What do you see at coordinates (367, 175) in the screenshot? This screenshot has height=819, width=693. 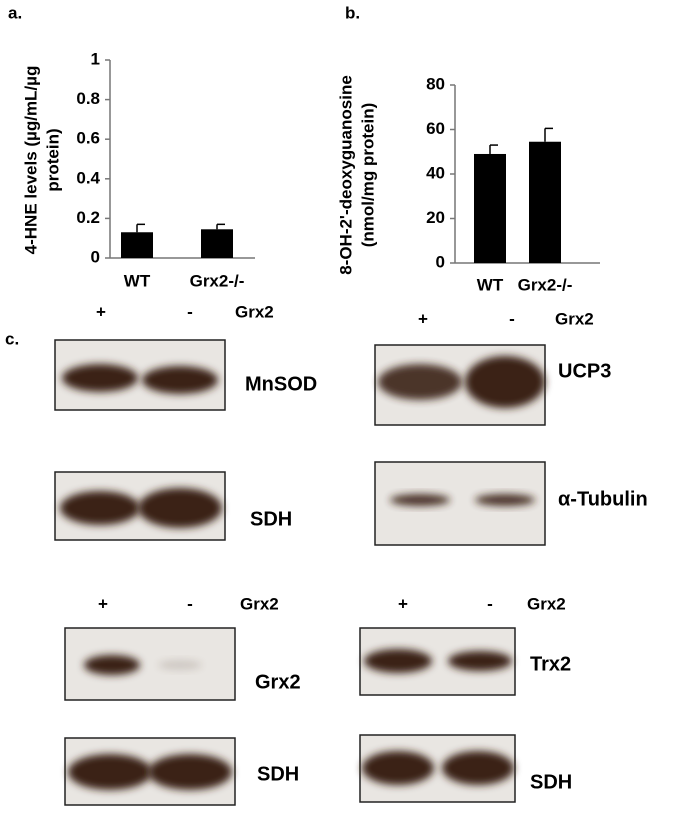 I see `y-axis-label: (nmol/mg protein)` at bounding box center [367, 175].